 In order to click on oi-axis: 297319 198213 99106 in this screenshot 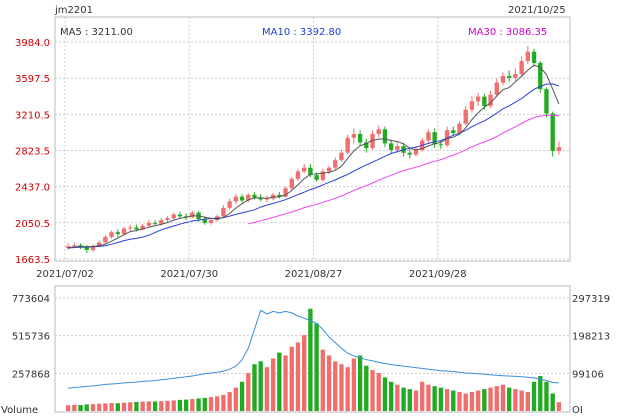, I will do `click(591, 337)`.